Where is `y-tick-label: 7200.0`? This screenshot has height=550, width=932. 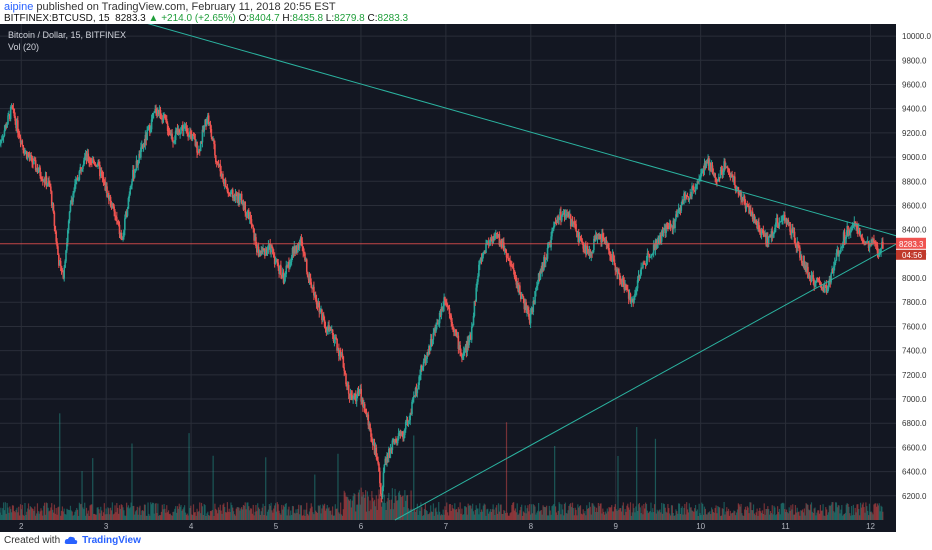 y-tick-label: 7200.0 is located at coordinates (914, 375).